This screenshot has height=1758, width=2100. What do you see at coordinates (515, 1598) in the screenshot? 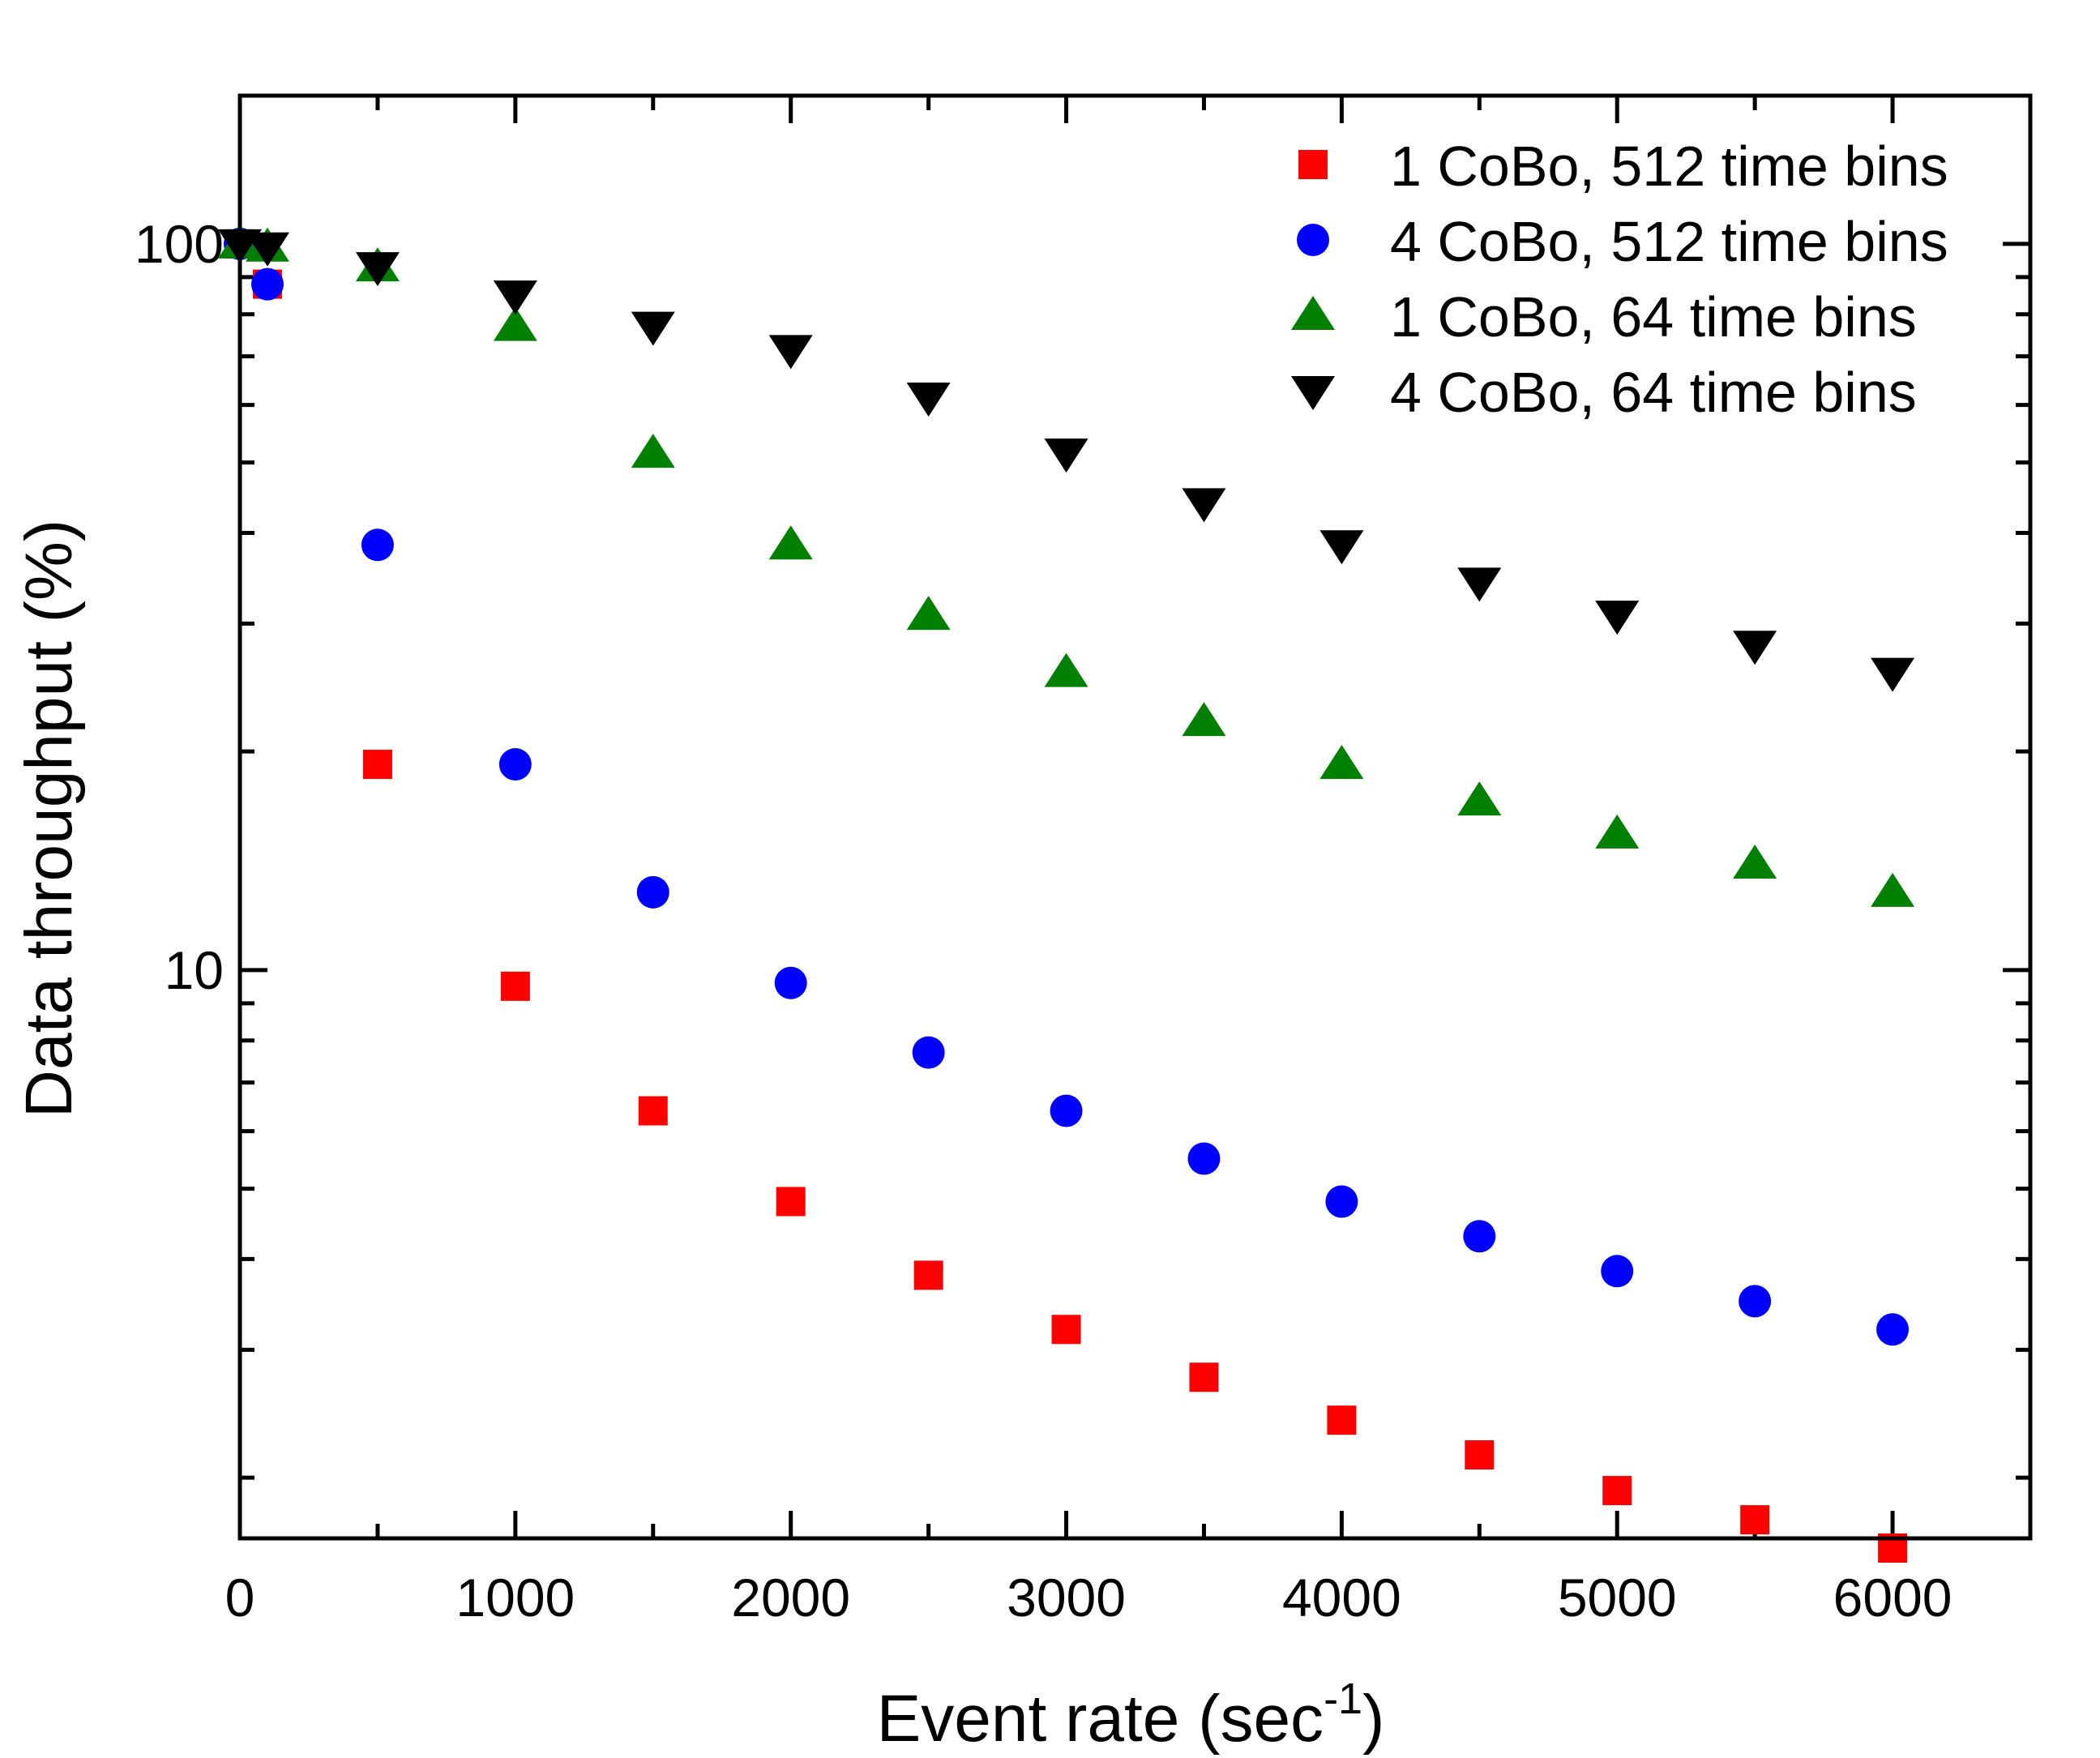
I see `x-tick-label: 1000` at bounding box center [515, 1598].